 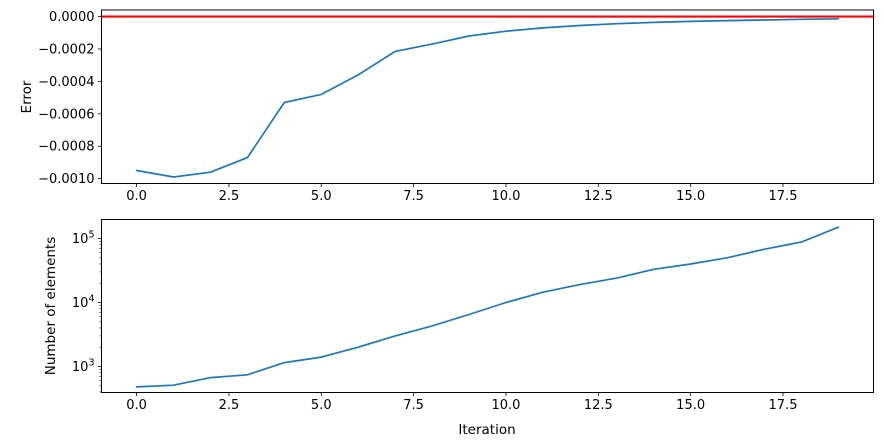 What do you see at coordinates (51, 306) in the screenshot?
I see `bottom-y-axis-label: Number of elements` at bounding box center [51, 306].